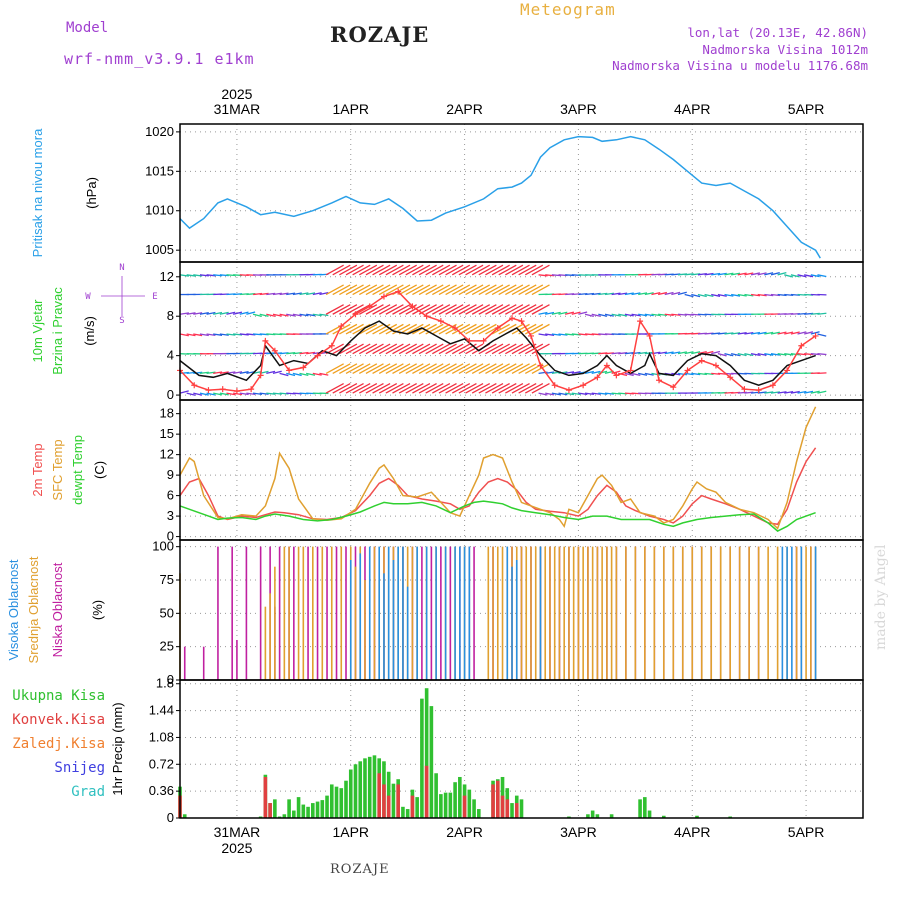  I want to click on wind_gust-line, so click(498, 341).